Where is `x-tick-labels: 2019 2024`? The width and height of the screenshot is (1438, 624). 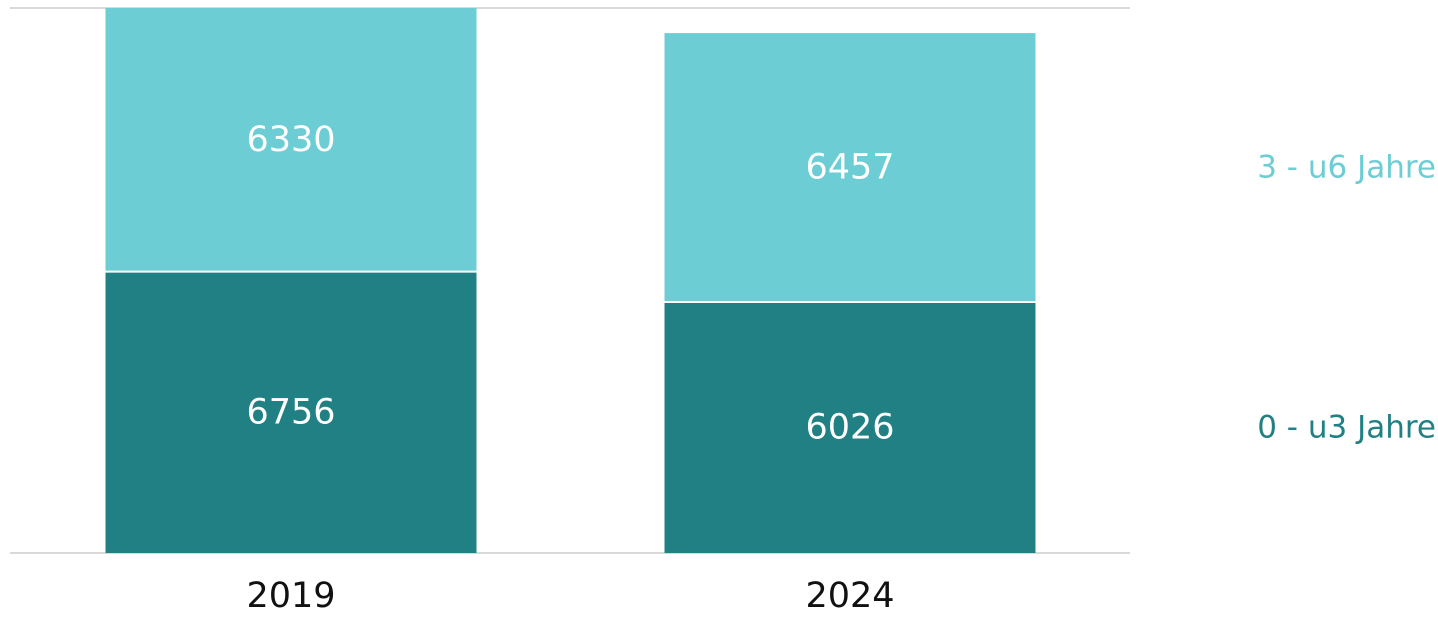 x-tick-labels: 2019 2024 is located at coordinates (570, 596).